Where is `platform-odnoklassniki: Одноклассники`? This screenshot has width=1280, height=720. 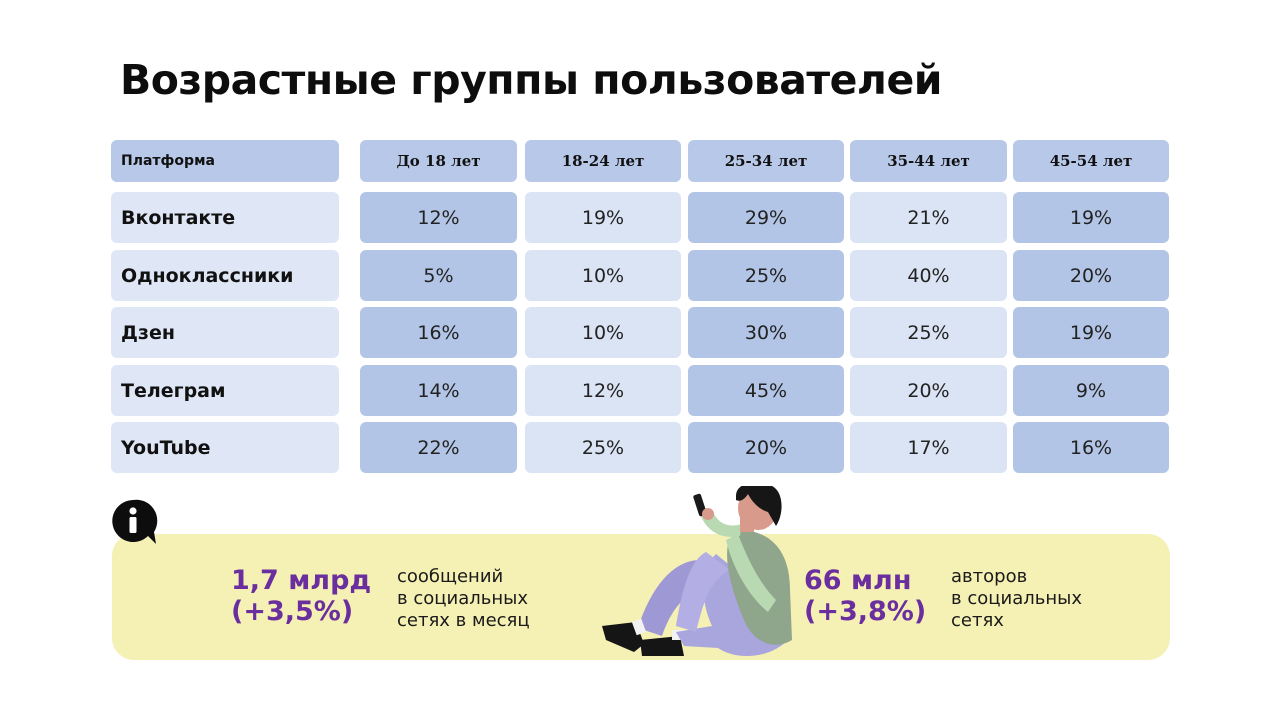
platform-odnoklassniki: Одноклассники is located at coordinates (225, 275).